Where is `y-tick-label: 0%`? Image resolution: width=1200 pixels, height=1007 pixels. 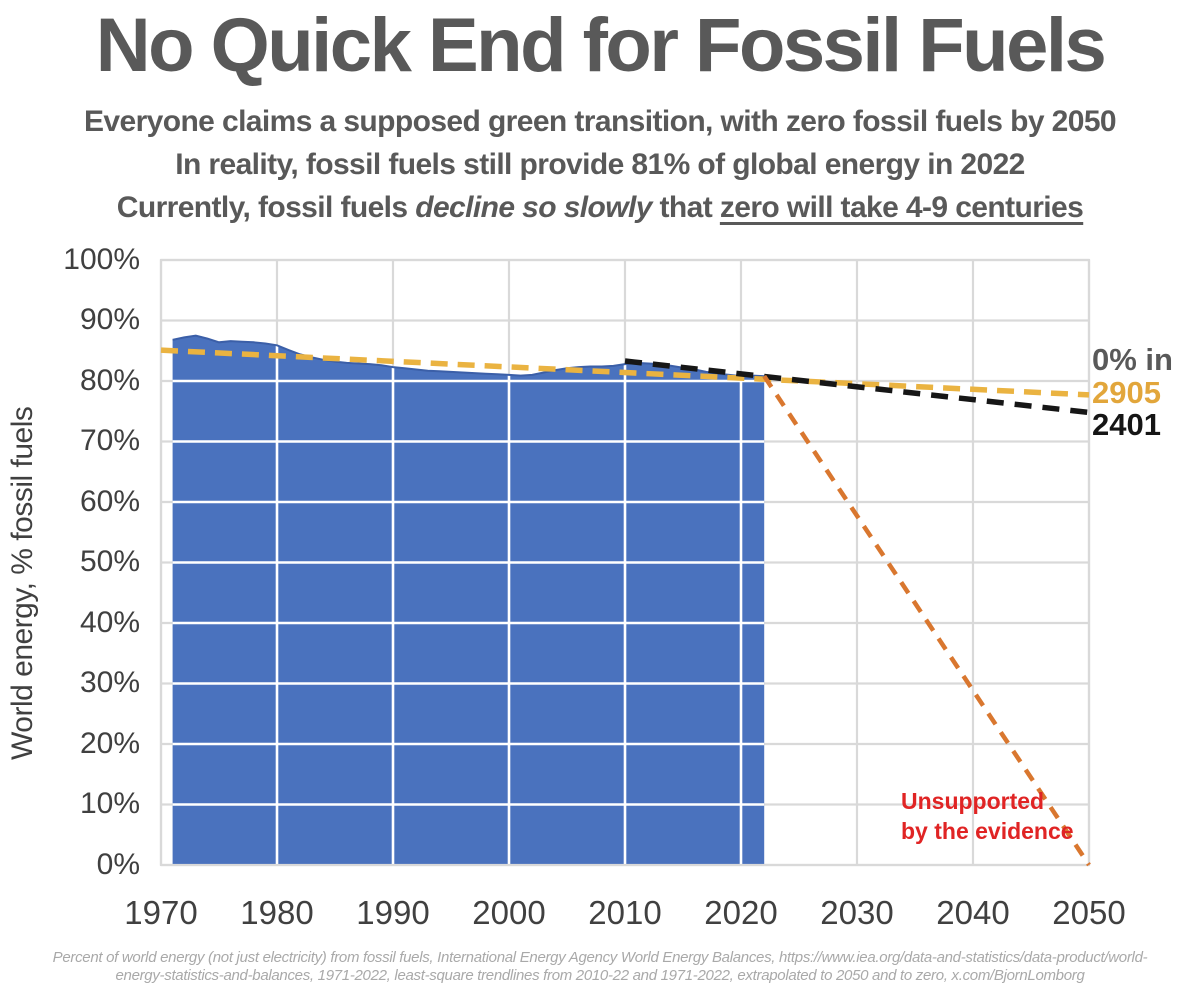
y-tick-label: 0% is located at coordinates (118, 864).